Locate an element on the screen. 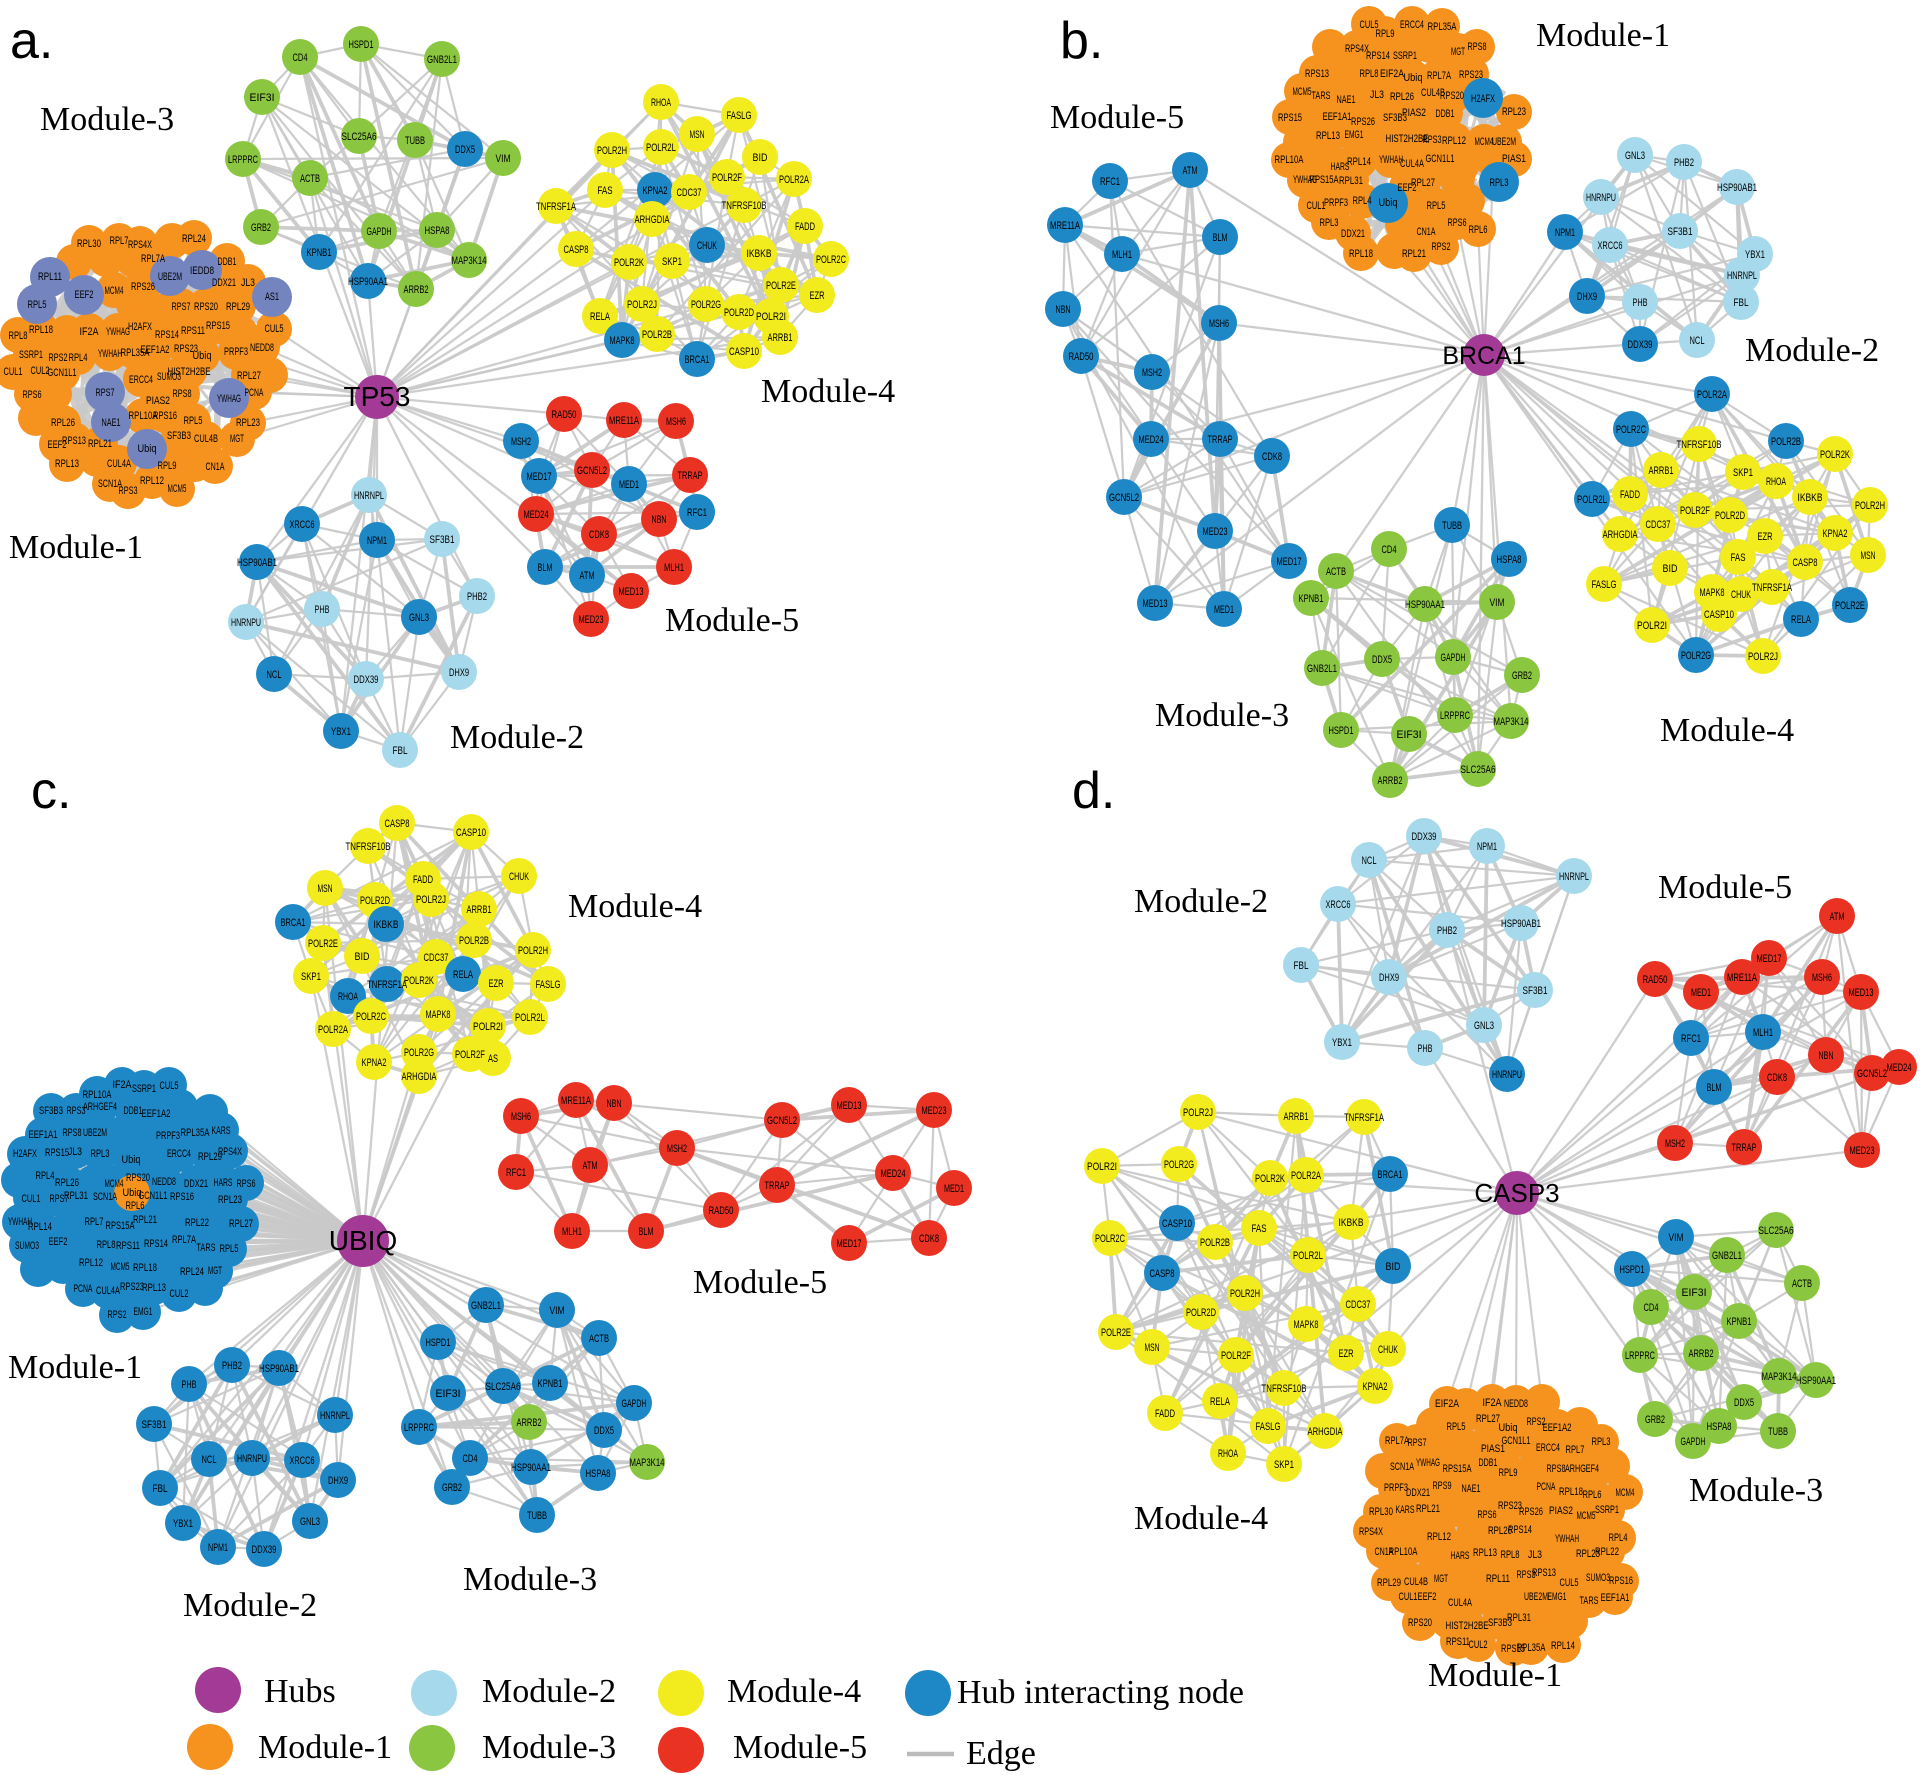 The image size is (1923, 1775). svg-text: JL3 is located at coordinates (1535, 1555).